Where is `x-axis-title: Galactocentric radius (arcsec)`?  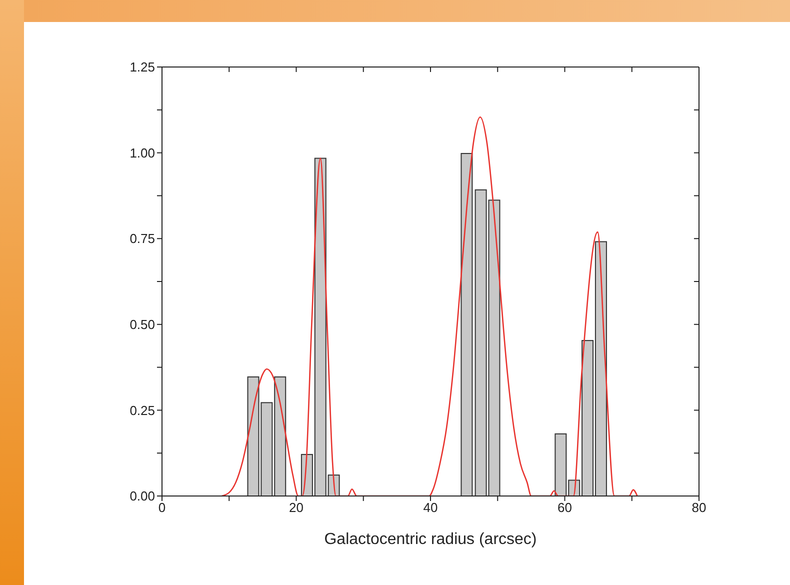 x-axis-title: Galactocentric radius (arcsec) is located at coordinates (430, 539).